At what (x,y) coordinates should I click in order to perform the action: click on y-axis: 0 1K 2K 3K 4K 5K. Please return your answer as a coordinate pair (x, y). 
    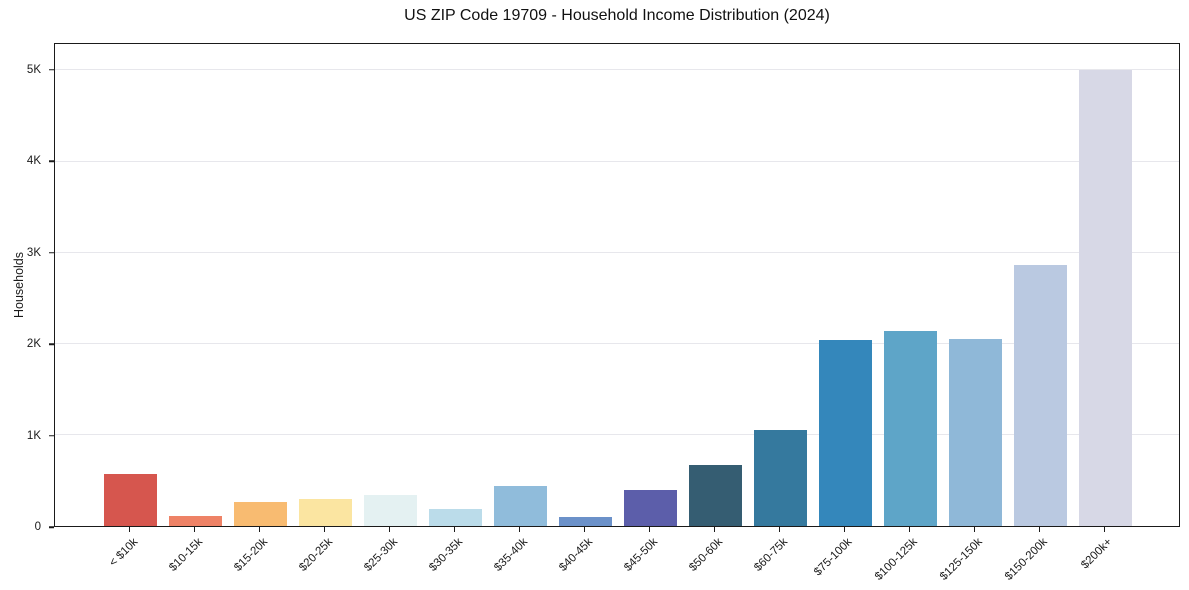
    Looking at the image, I should click on (27, 288).